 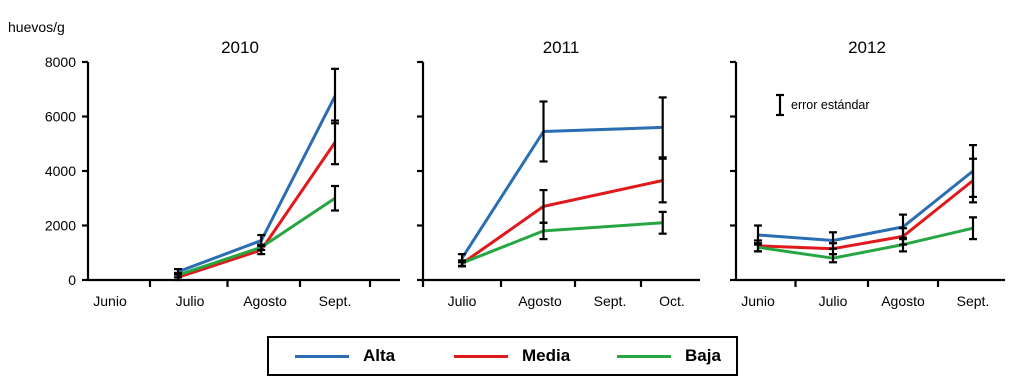 What do you see at coordinates (60, 171) in the screenshot?
I see `y-tick-label: 4000` at bounding box center [60, 171].